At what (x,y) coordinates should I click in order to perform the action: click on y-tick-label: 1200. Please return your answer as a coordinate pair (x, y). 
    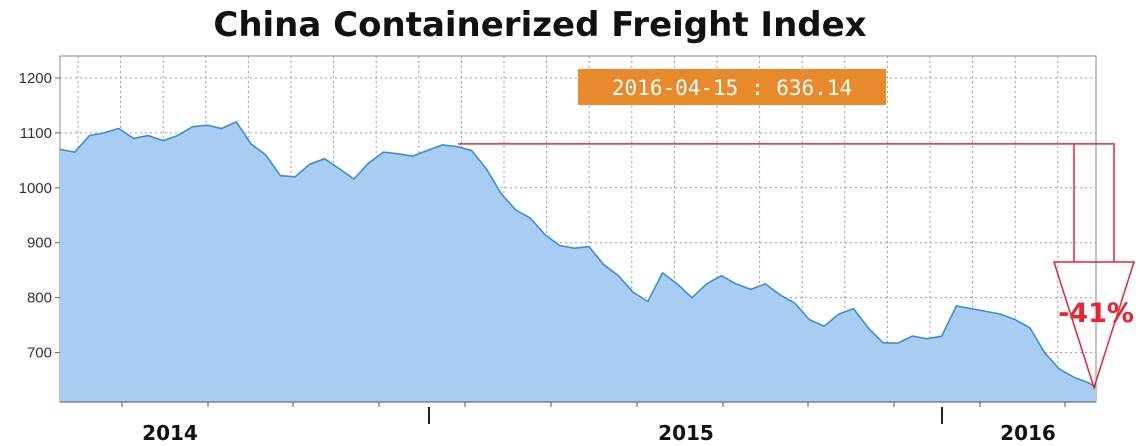
    Looking at the image, I should click on (35, 78).